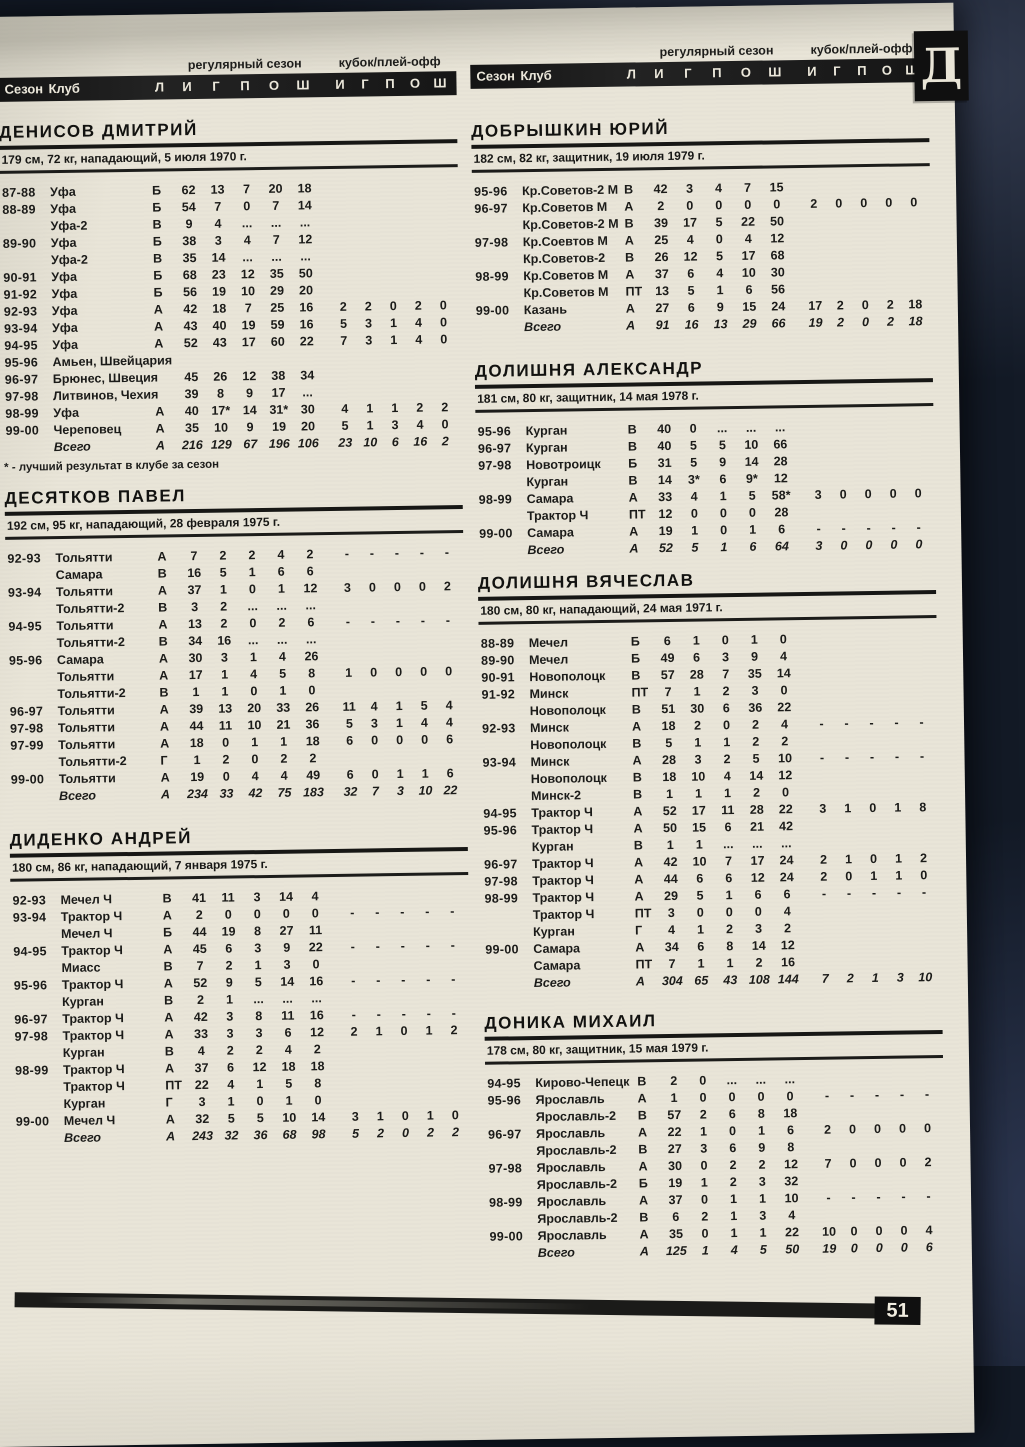 The image size is (1025, 1447). Describe the element at coordinates (785, 741) in the screenshot. I see `regular-stat-cell: 2` at that location.